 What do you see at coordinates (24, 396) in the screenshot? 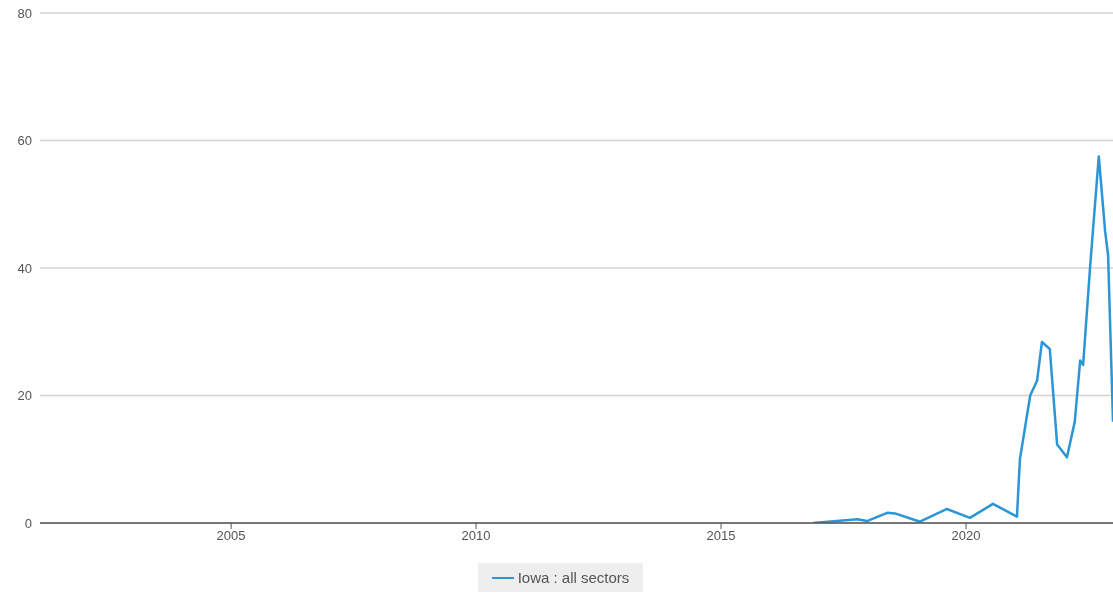
I see `y-tick-label: 20` at bounding box center [24, 396].